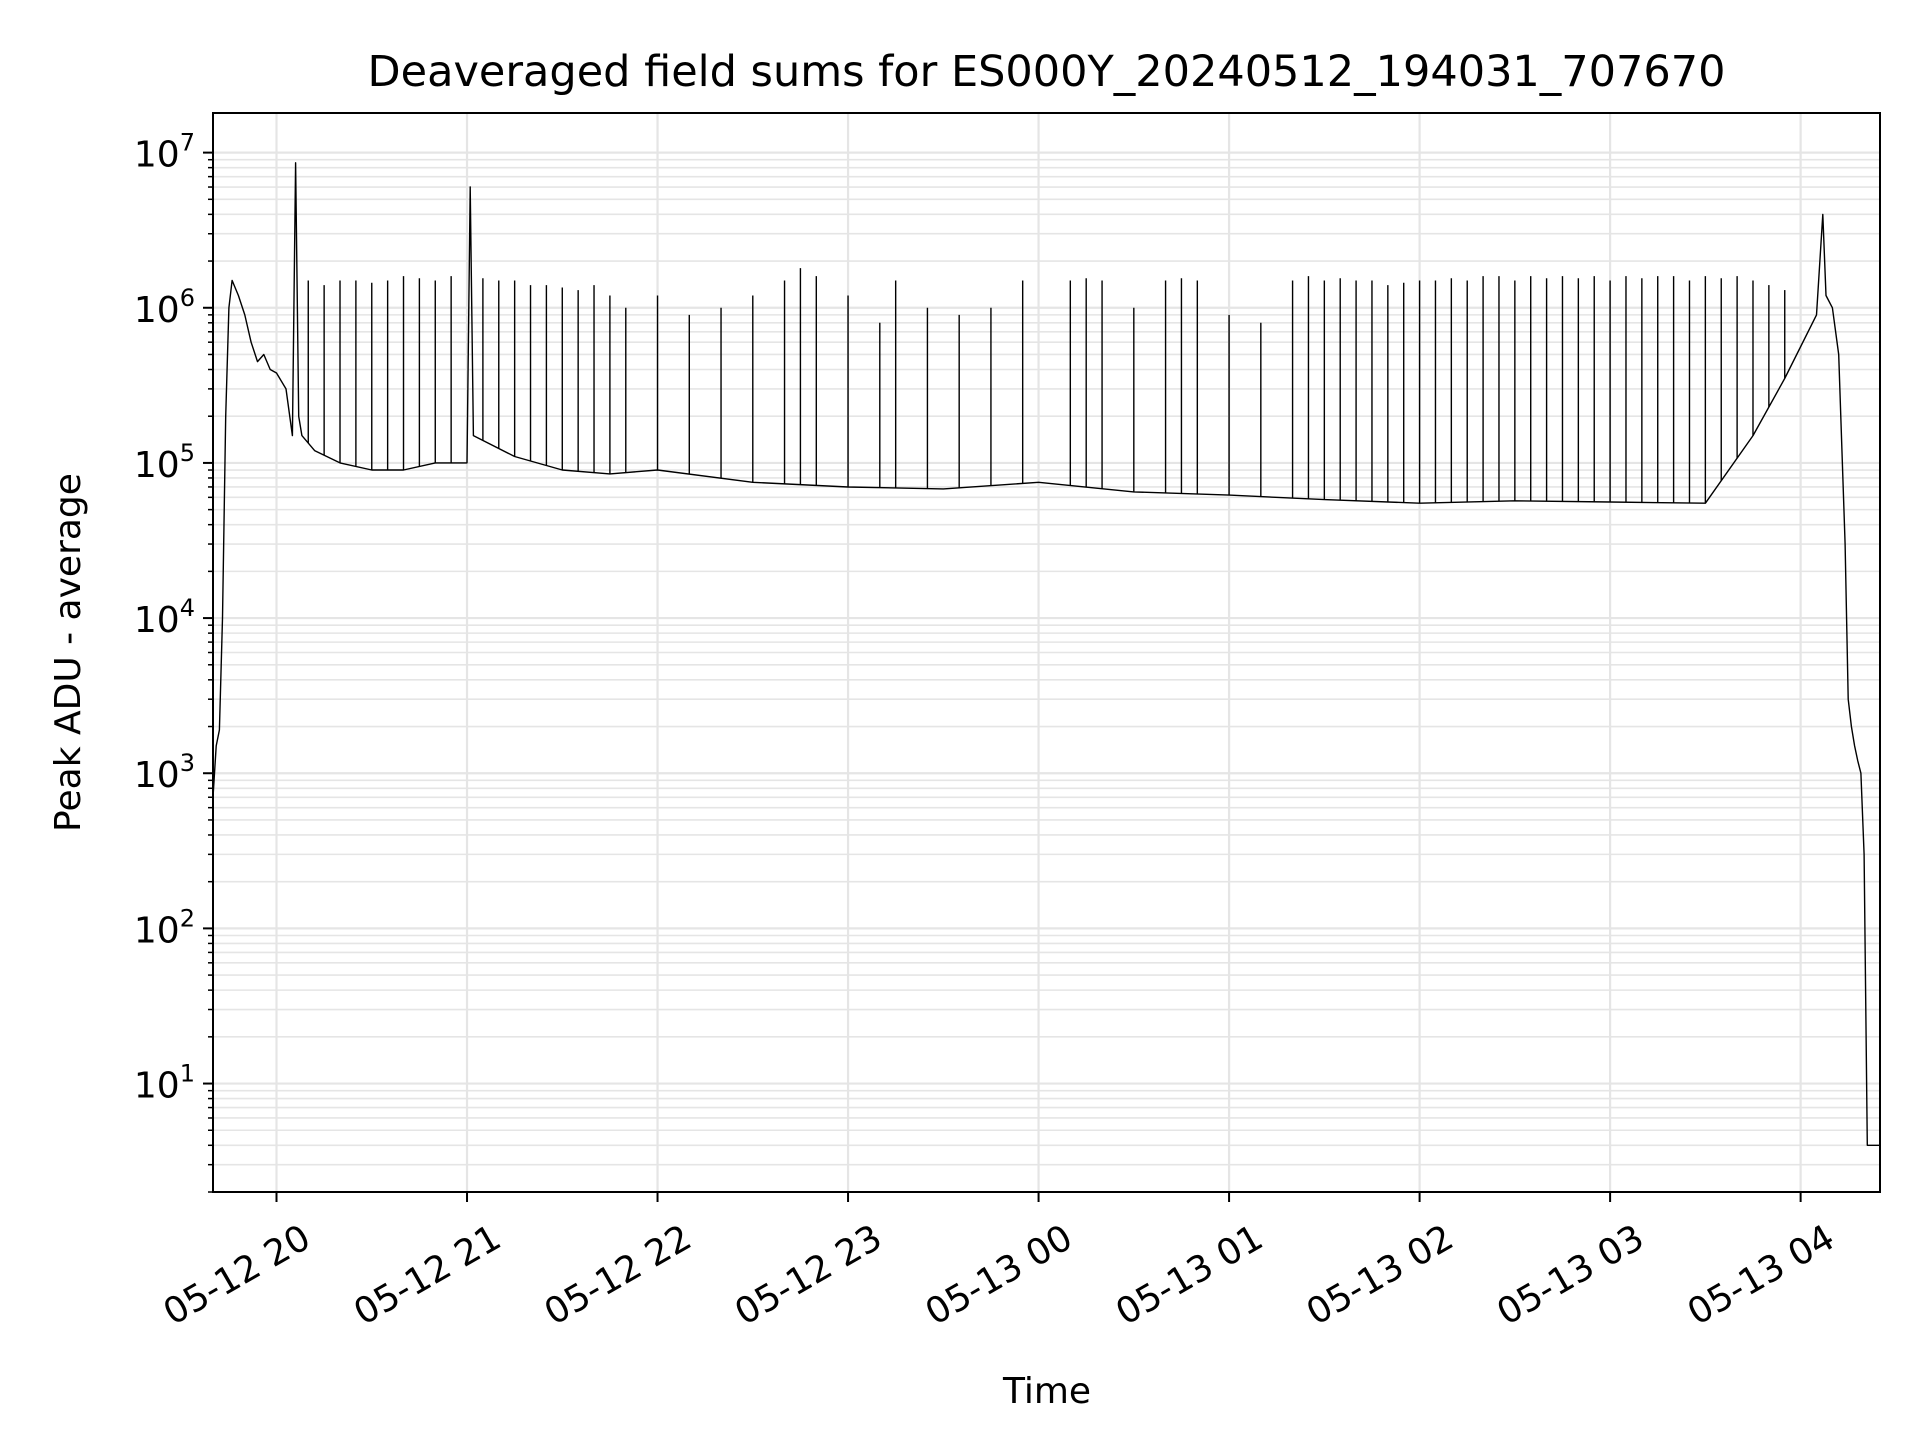 The image size is (1920, 1440). I want to click on y-tick-exponent: 1, so click(187, 1074).